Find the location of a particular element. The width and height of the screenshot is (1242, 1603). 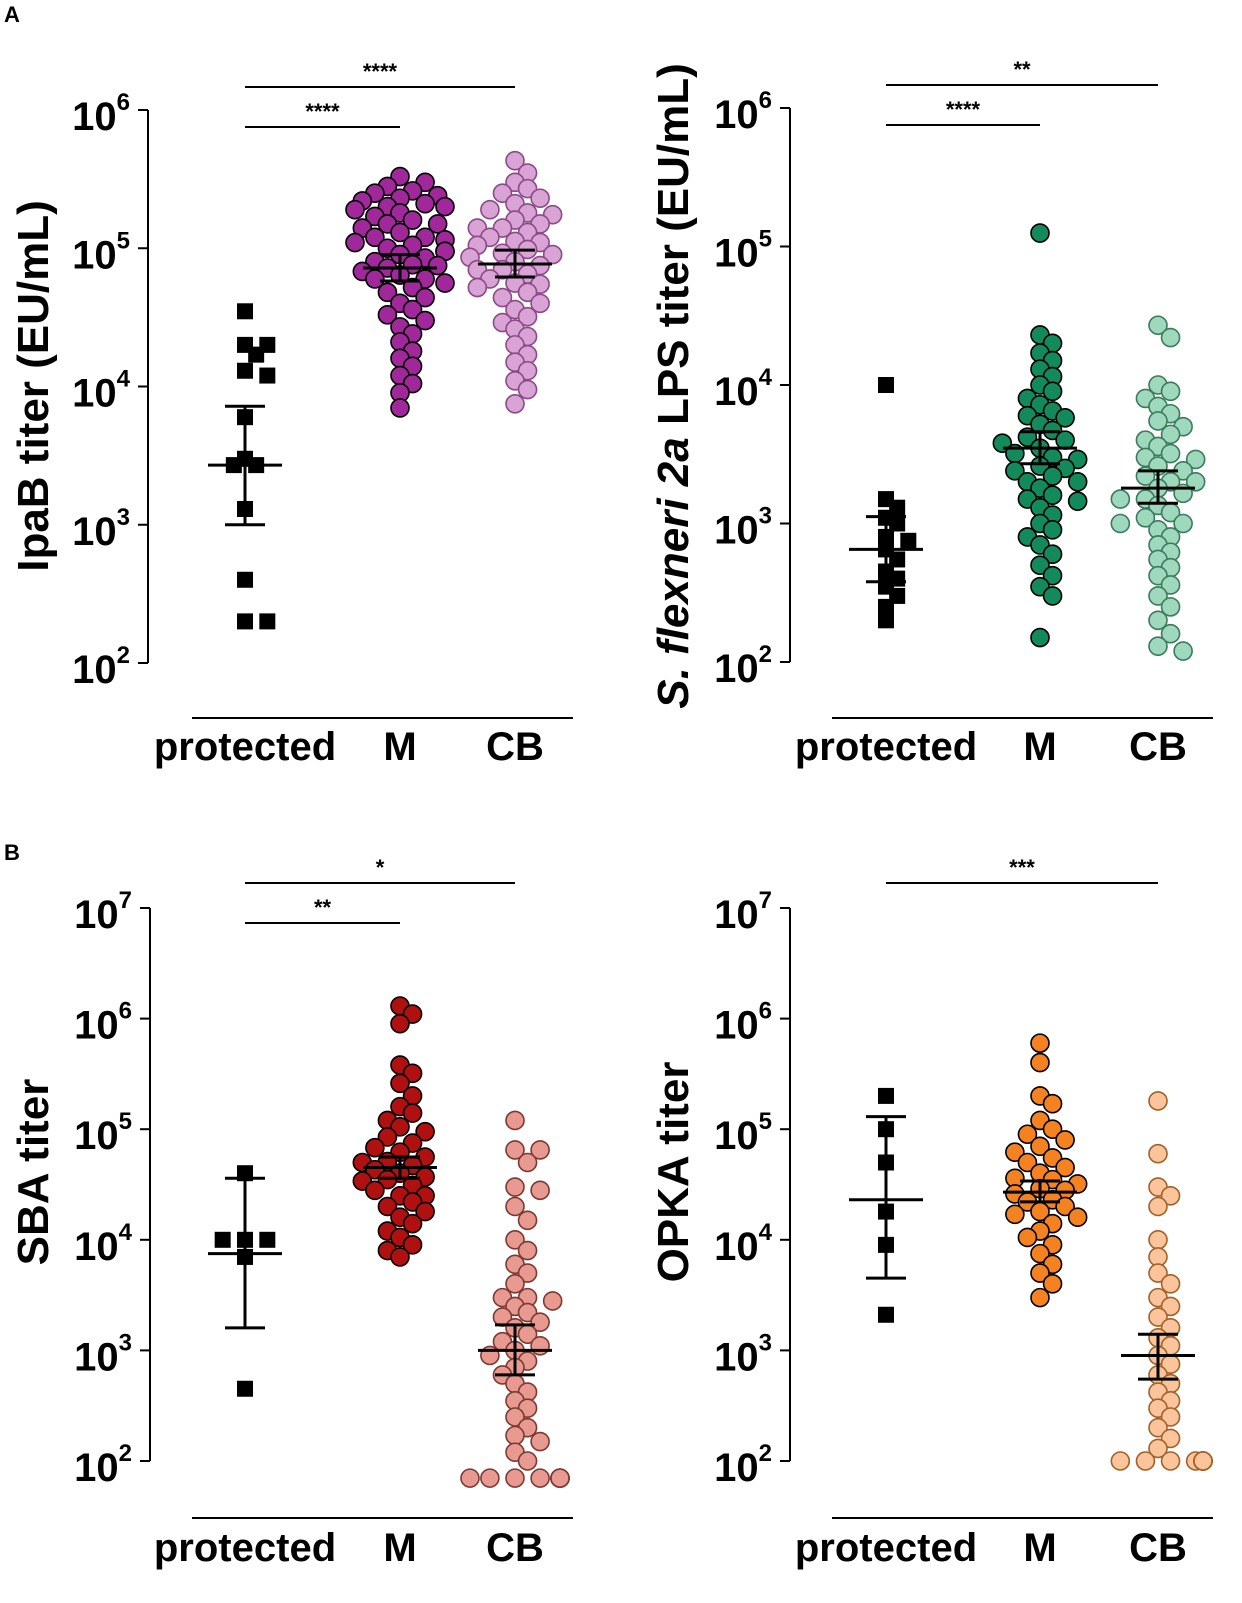

category-label-protected: protected is located at coordinates (245, 1548).